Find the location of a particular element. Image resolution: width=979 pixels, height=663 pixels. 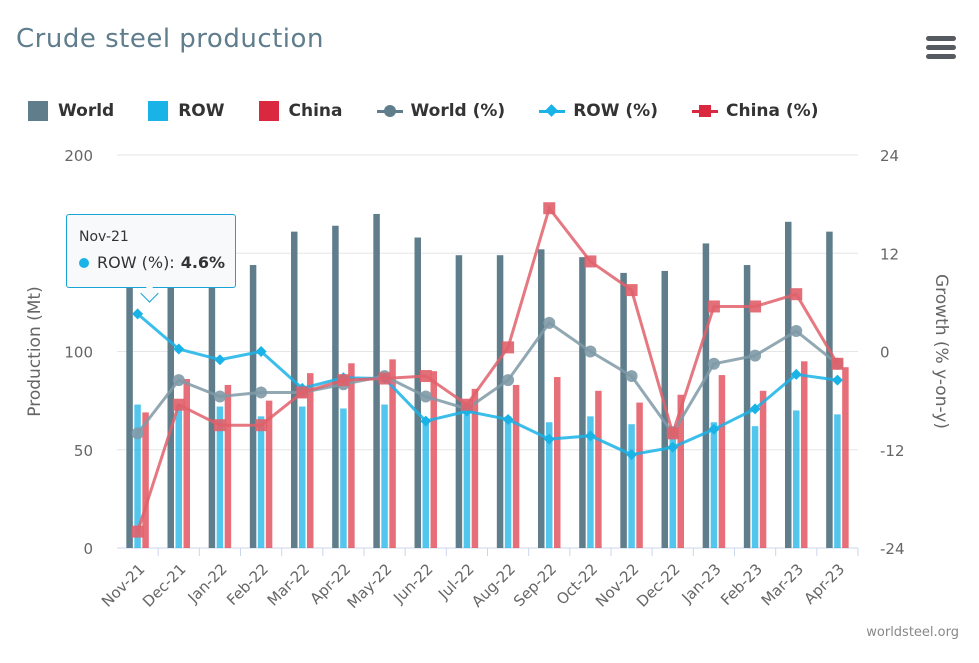

y-axis-tick-label: 50 is located at coordinates (83, 451).